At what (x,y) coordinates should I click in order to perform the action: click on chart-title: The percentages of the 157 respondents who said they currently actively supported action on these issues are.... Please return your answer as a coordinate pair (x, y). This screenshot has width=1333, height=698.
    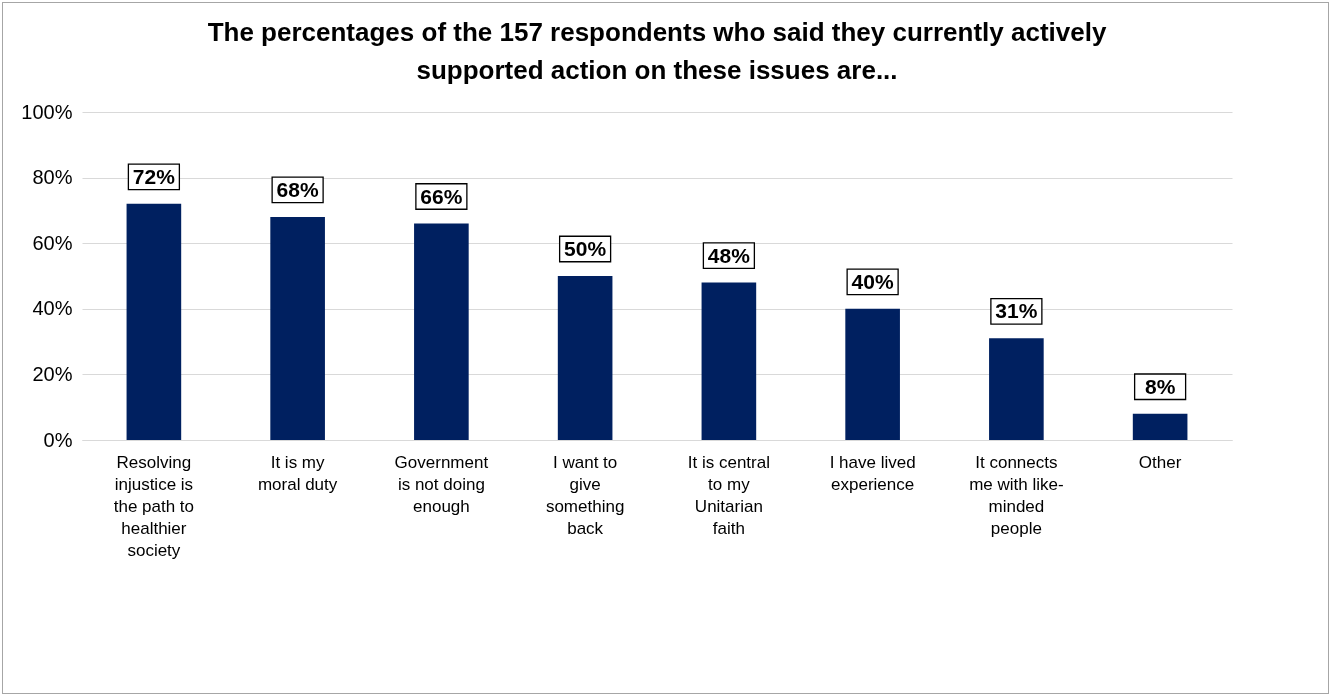
    Looking at the image, I should click on (657, 51).